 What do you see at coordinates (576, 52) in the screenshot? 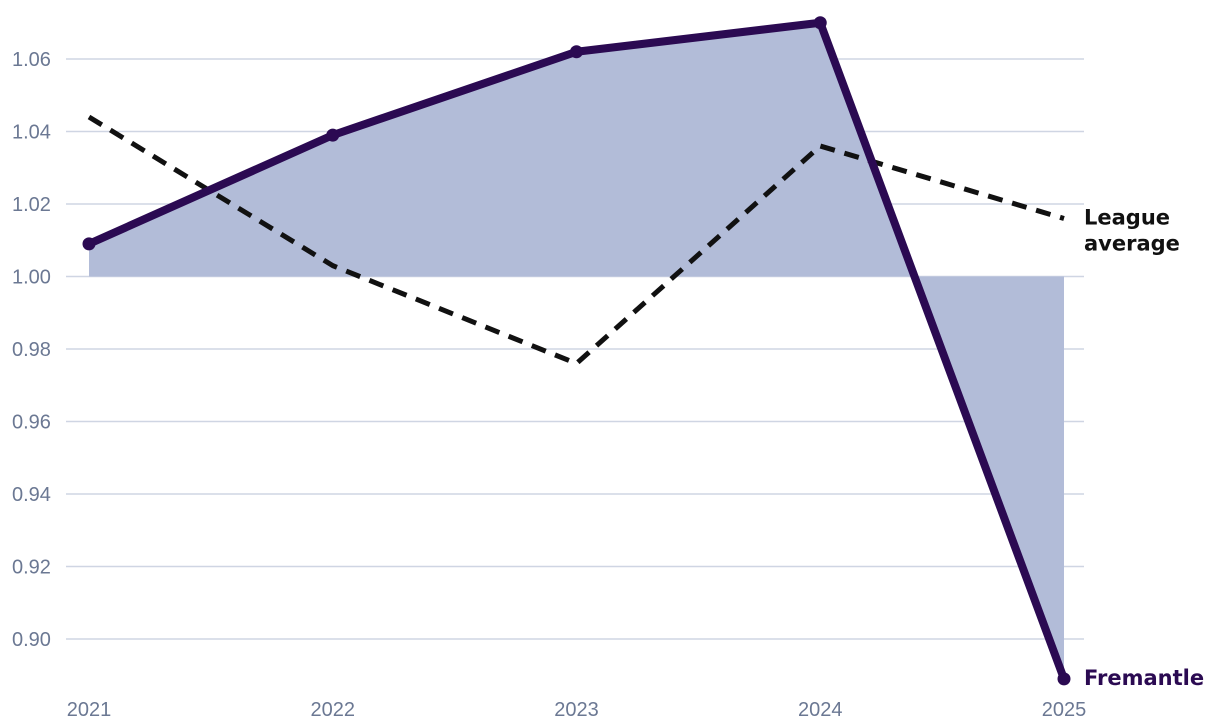
I see `fremantle-point-2023` at bounding box center [576, 52].